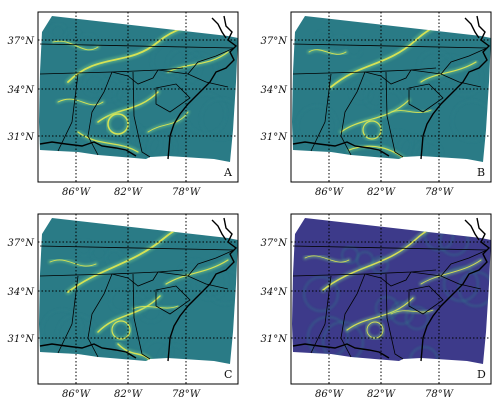 The width and height of the screenshot is (503, 405). I want to click on panel-label: B, so click(481, 172).